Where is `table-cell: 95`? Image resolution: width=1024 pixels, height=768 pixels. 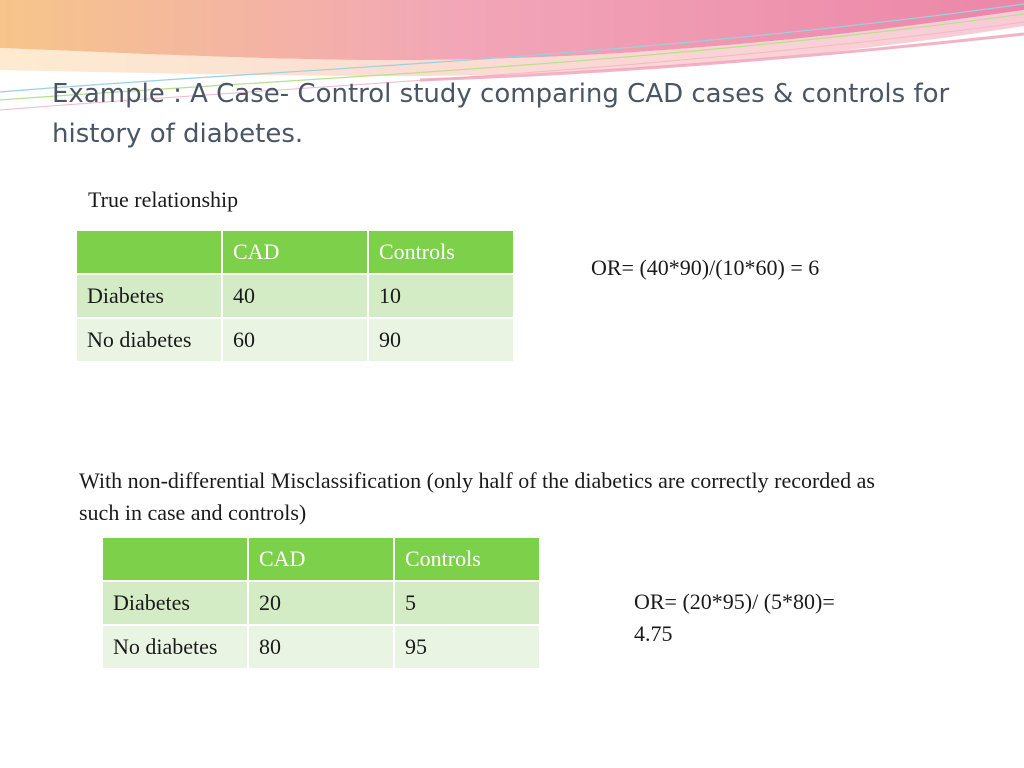 table-cell: 95 is located at coordinates (467, 647).